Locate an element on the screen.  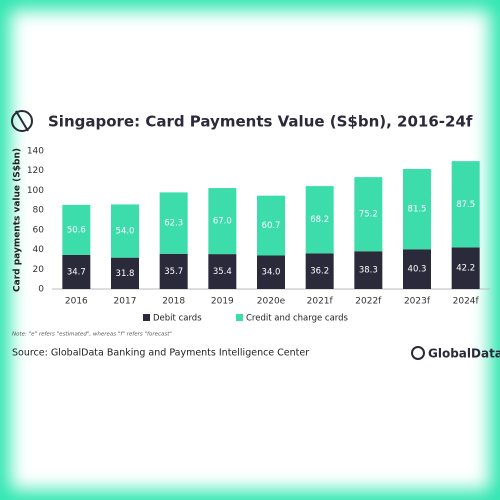
value-label: 75.2 is located at coordinates (368, 215).